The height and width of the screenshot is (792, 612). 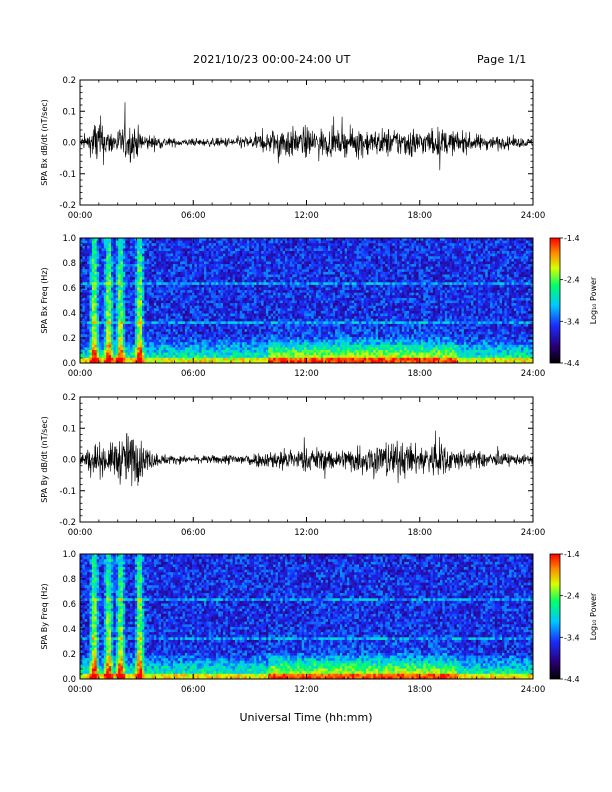 What do you see at coordinates (80, 216) in the screenshot?
I see `x-tick-label: 00:00` at bounding box center [80, 216].